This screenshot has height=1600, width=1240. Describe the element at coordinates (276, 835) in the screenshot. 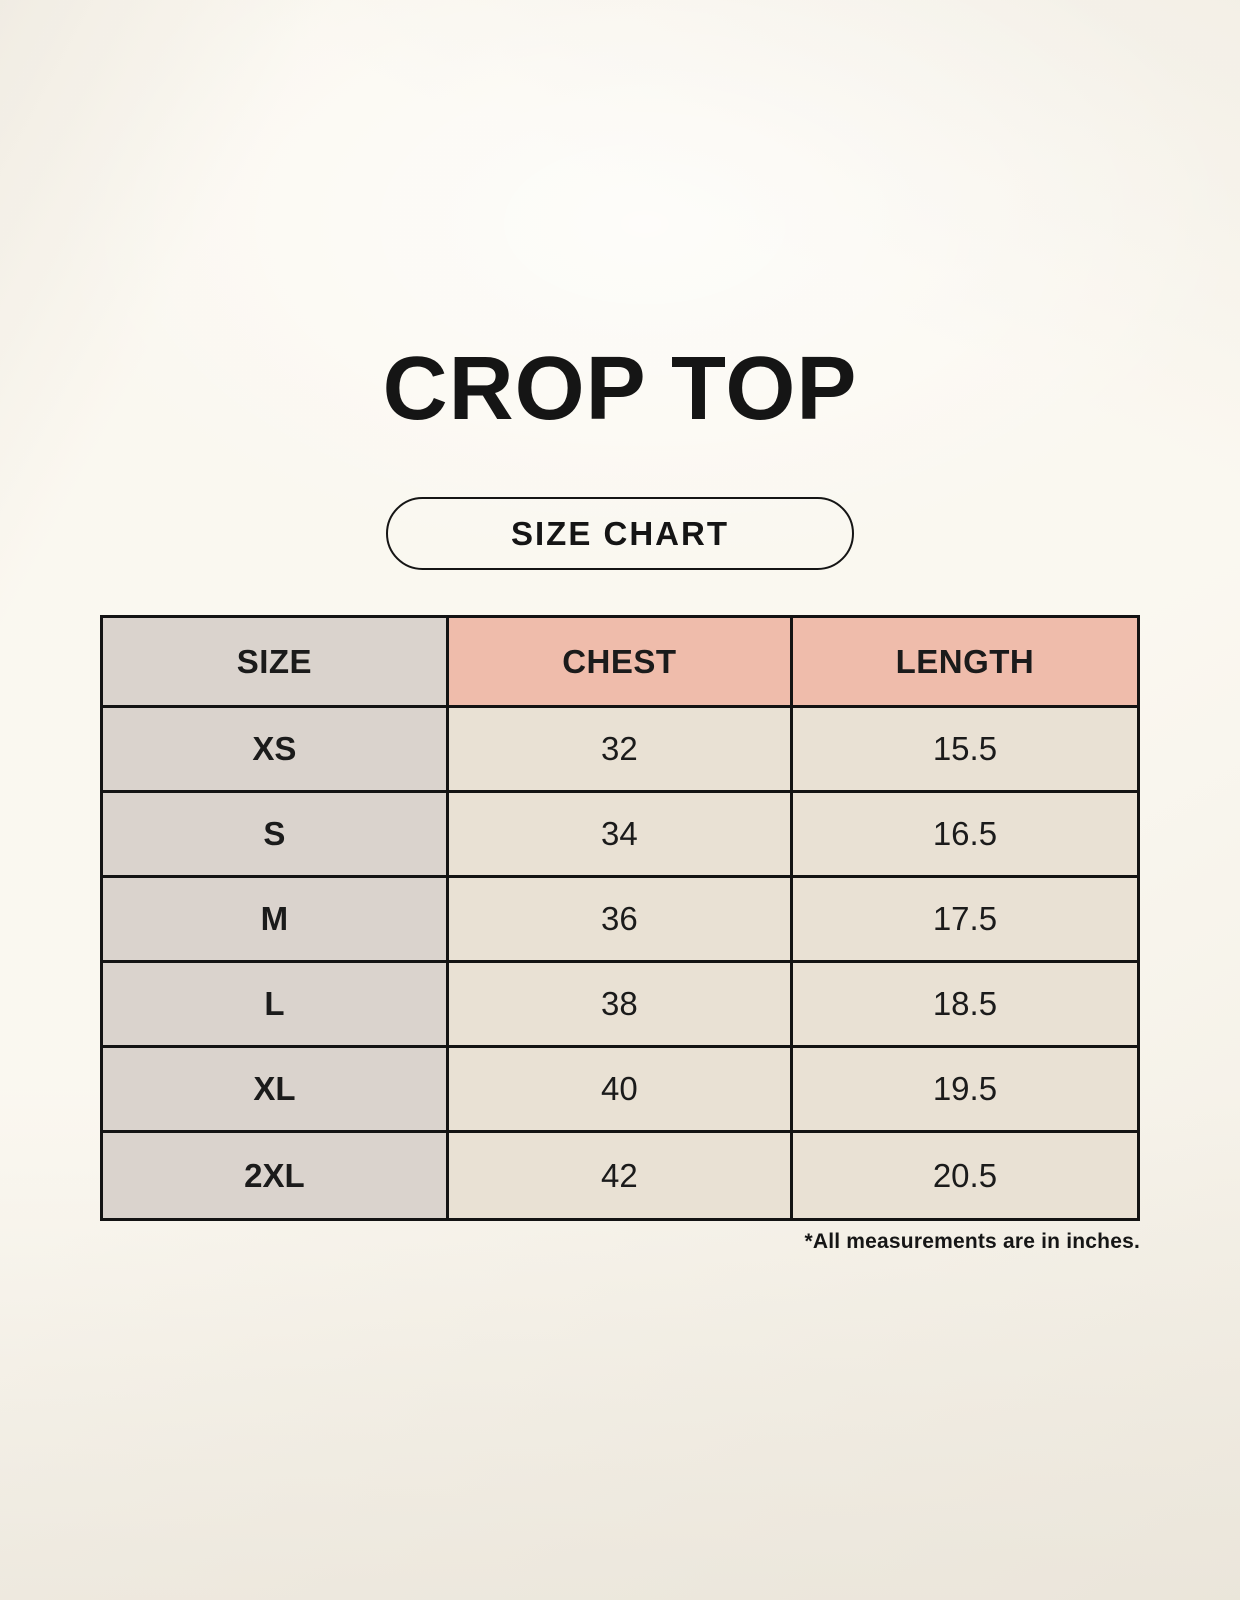

I see `size-label-cell: S` at that location.